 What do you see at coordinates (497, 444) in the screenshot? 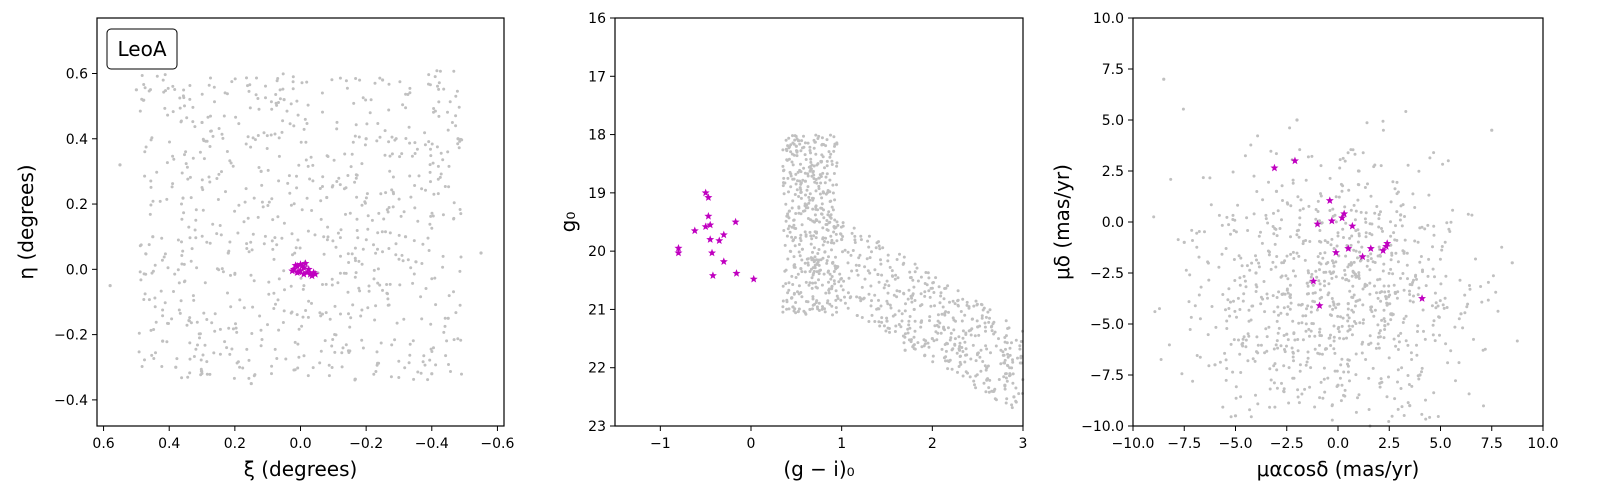
I see `x-tick-label: −0.6` at bounding box center [497, 444].